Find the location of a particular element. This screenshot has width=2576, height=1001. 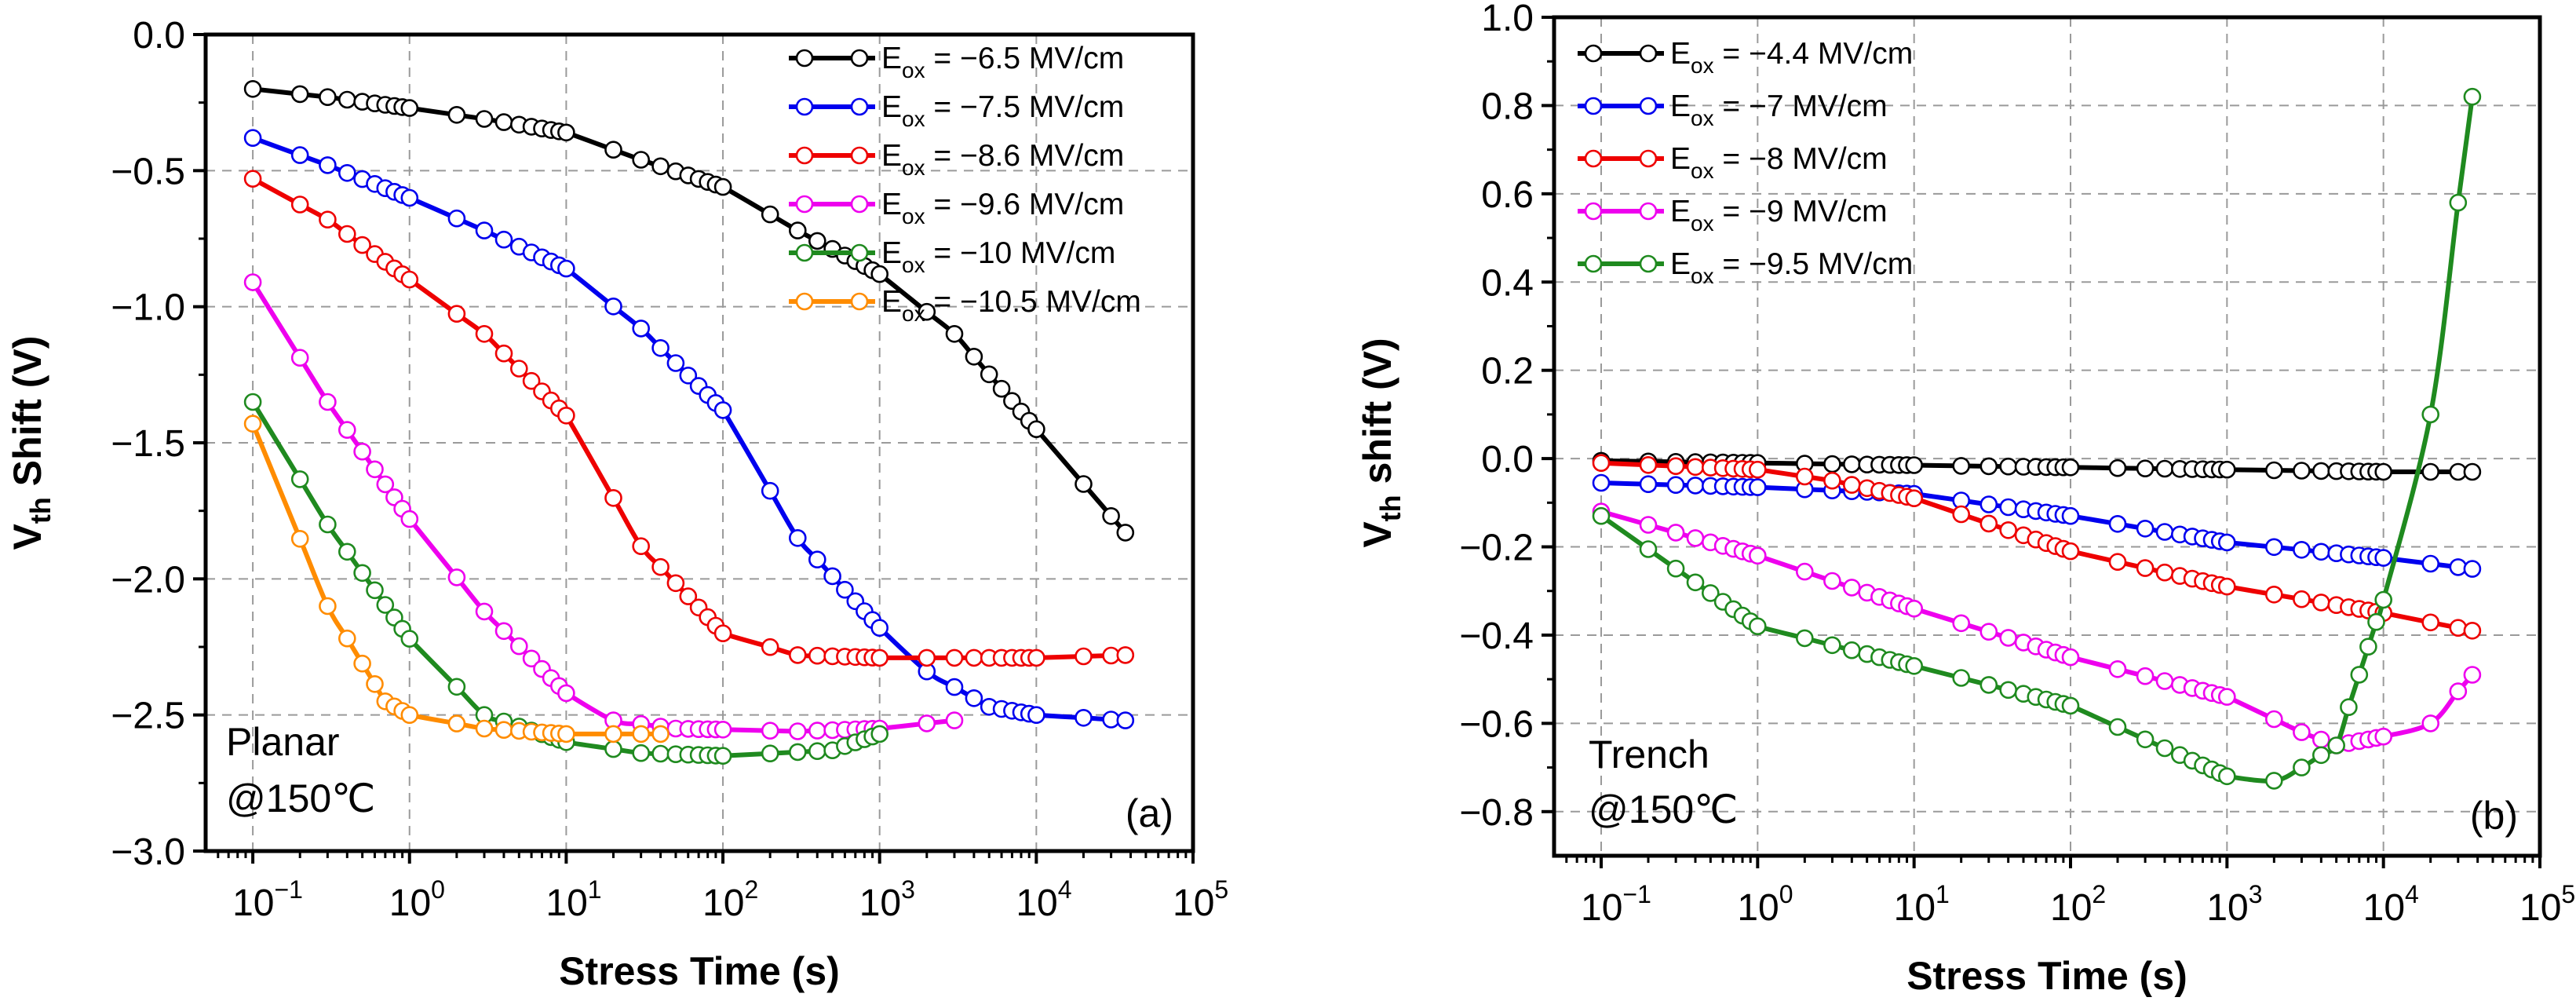

y-tick-label: 0.8 is located at coordinates (1507, 107).